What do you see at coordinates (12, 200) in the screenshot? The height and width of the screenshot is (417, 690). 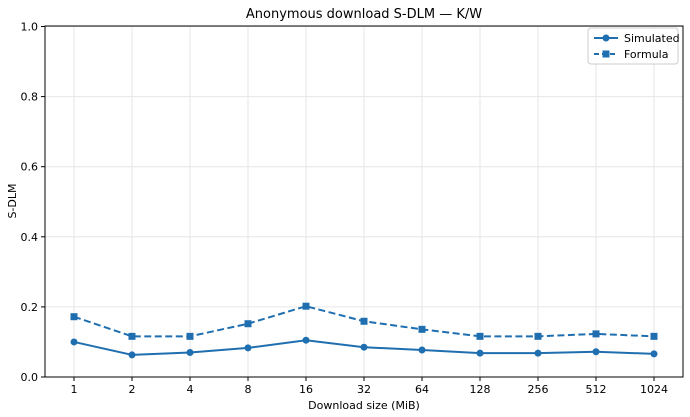 I see `y-axis-label: S-DLM` at bounding box center [12, 200].